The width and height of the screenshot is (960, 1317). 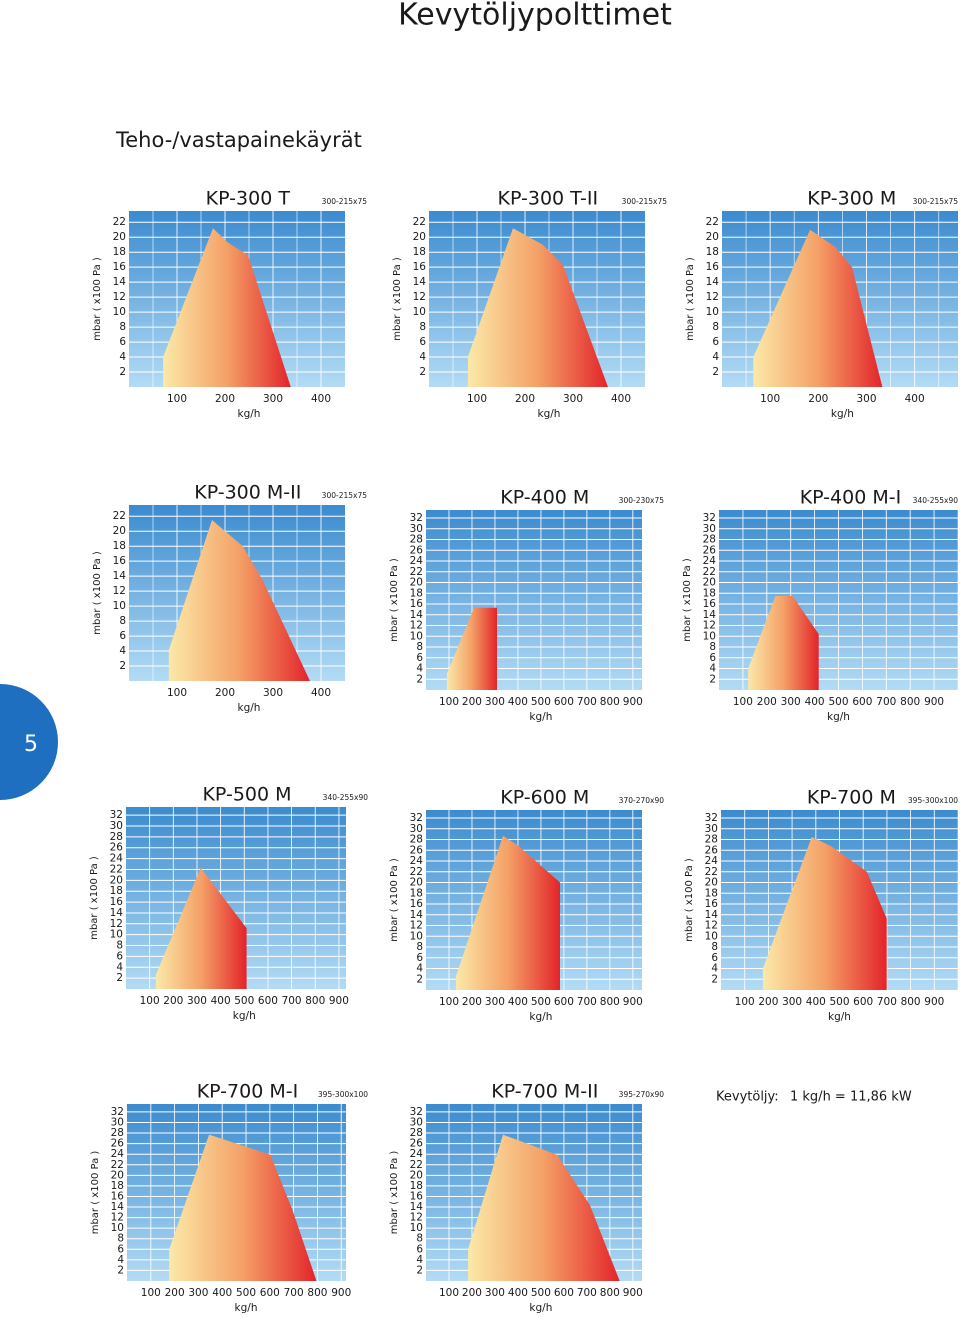 What do you see at coordinates (610, 1002) in the screenshot?
I see `x-tick-label: 800` at bounding box center [610, 1002].